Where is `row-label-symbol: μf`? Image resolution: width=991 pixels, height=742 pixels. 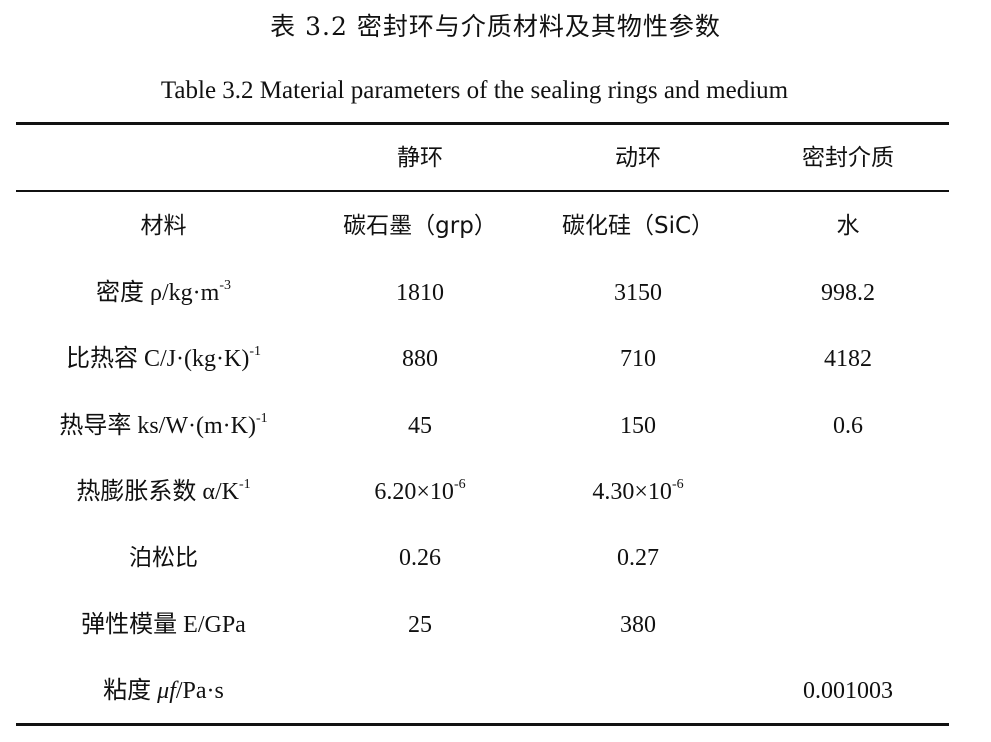
row-label-symbol: μf is located at coordinates (166, 691).